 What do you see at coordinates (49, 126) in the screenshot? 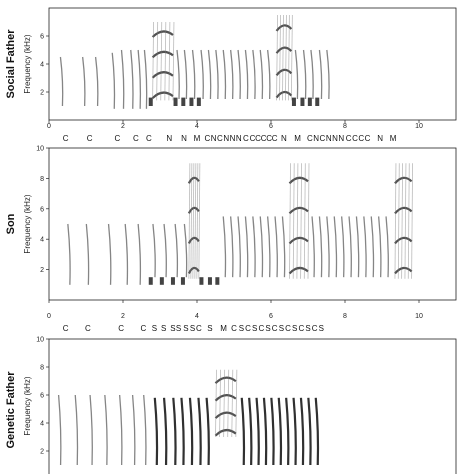
I see `x-tick-label: 0` at bounding box center [49, 126].